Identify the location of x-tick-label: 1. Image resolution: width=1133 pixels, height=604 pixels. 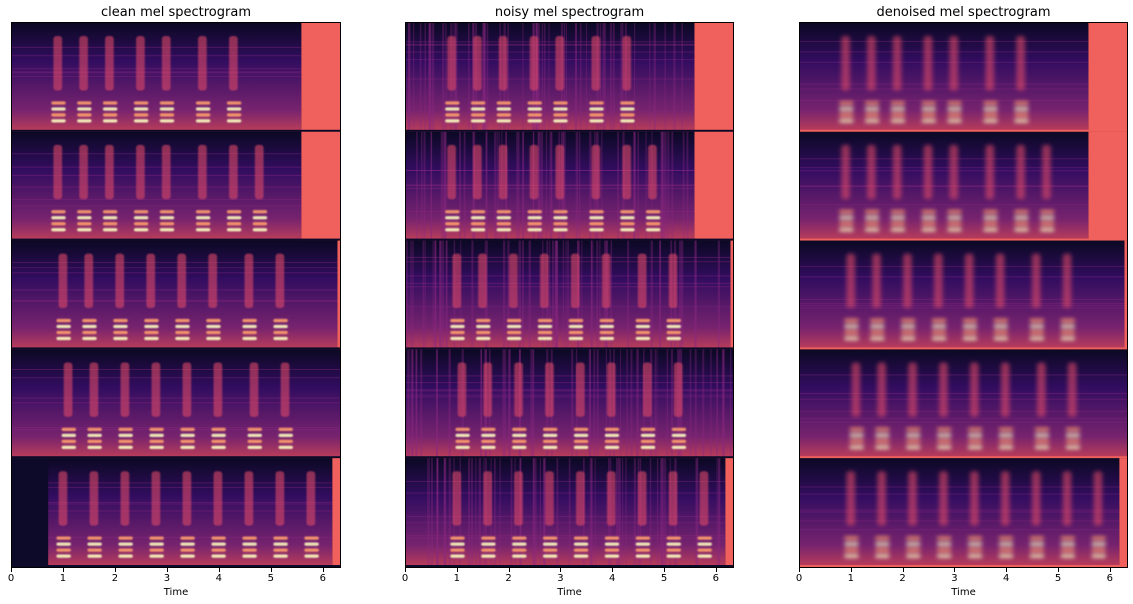
(850, 578).